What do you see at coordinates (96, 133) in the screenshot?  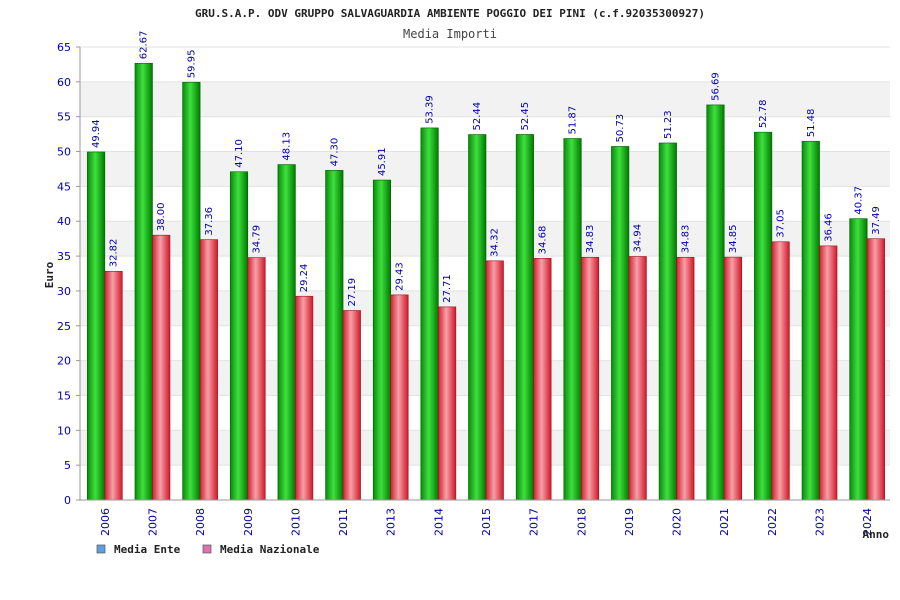 I see `value-label: 49.94` at bounding box center [96, 133].